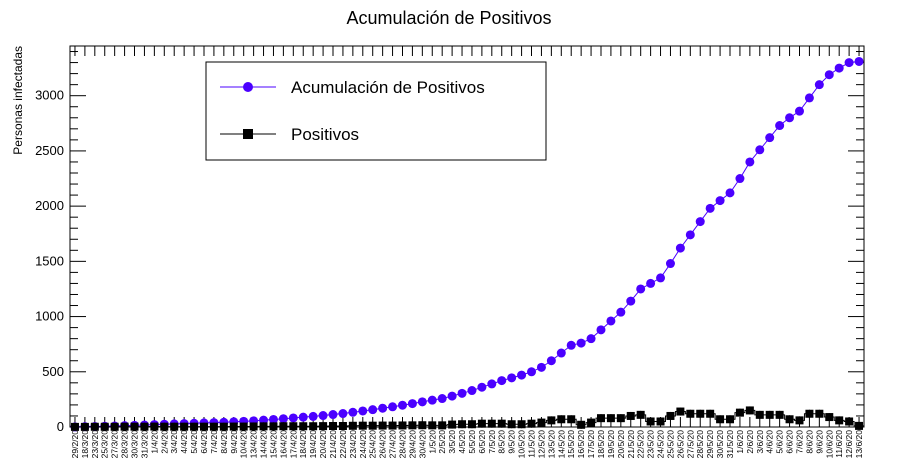 Image resolution: width=898 pixels, height=475 pixels. I want to click on x-tick-label: 19/4/20, so click(313, 444).